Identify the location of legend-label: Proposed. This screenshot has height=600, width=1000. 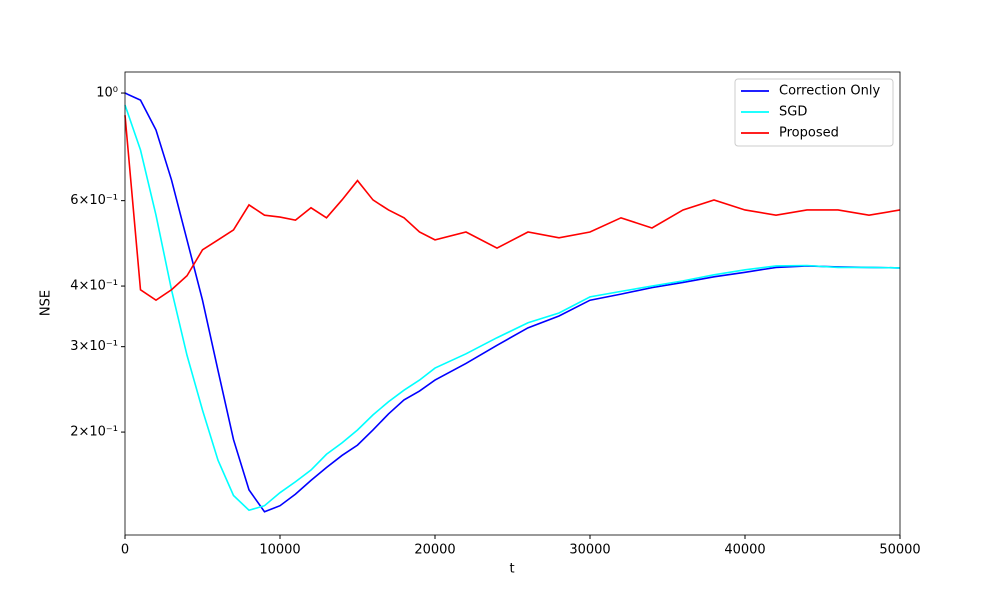
(809, 133).